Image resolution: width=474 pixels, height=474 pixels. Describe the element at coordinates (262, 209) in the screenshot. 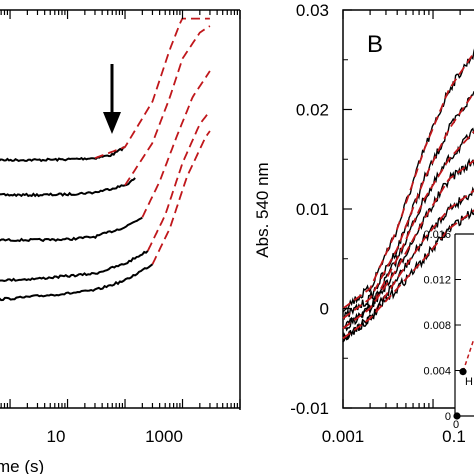

I see `panel-b-y-axis-title: Abs. 540 nm` at that location.